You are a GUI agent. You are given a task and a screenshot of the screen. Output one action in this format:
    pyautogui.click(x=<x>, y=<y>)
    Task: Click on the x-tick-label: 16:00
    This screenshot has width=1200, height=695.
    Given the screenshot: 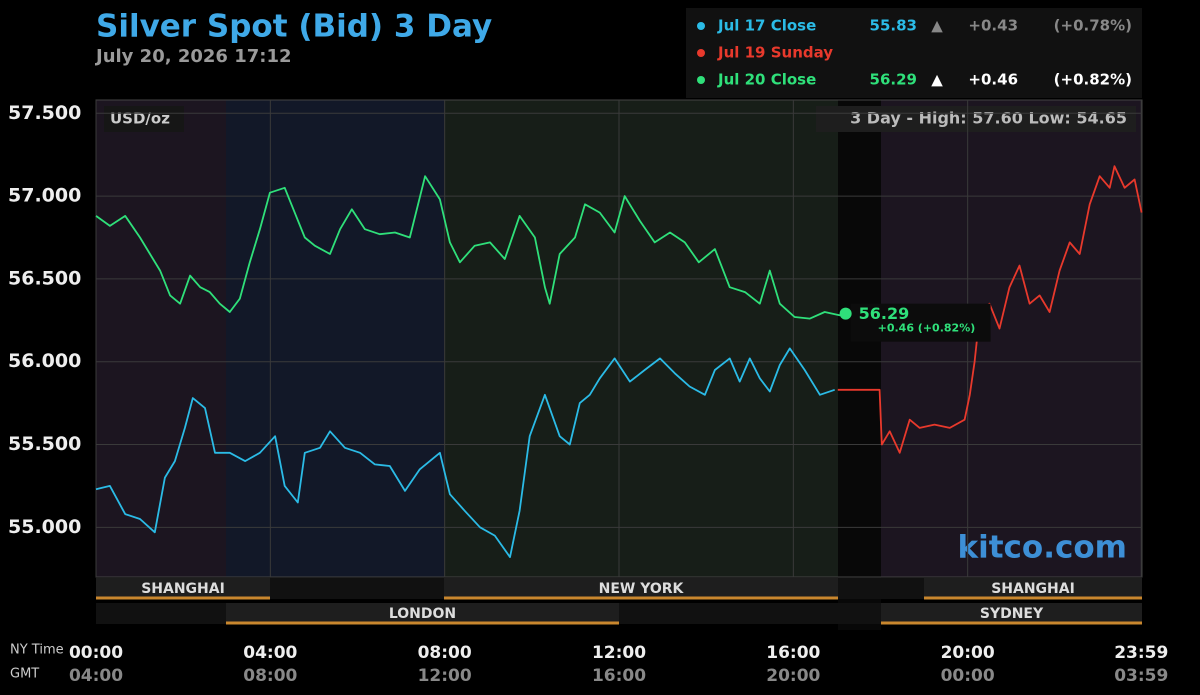 What is the action you would take?
    pyautogui.click(x=793, y=653)
    